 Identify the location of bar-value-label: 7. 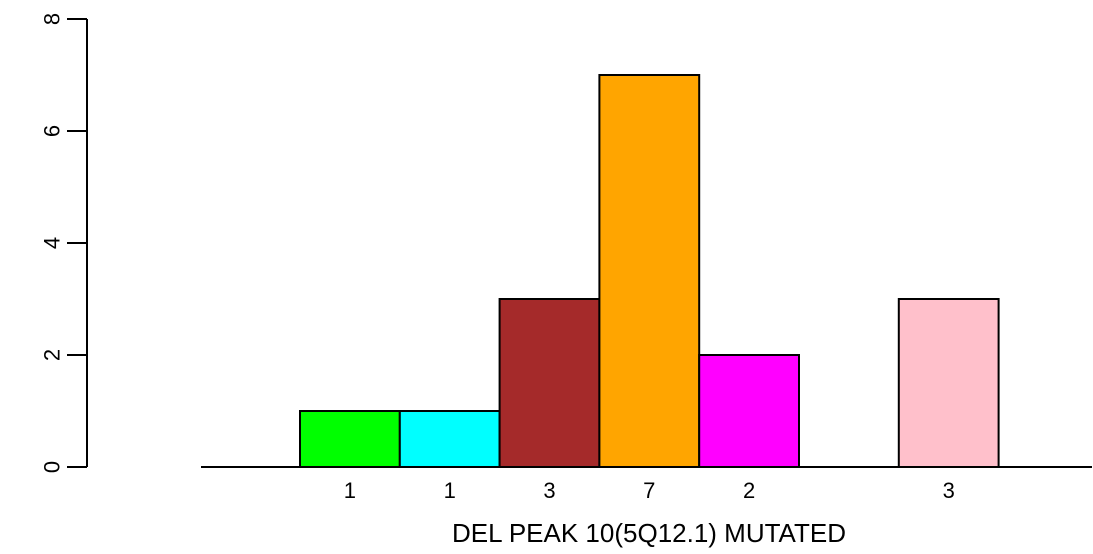
(649, 490).